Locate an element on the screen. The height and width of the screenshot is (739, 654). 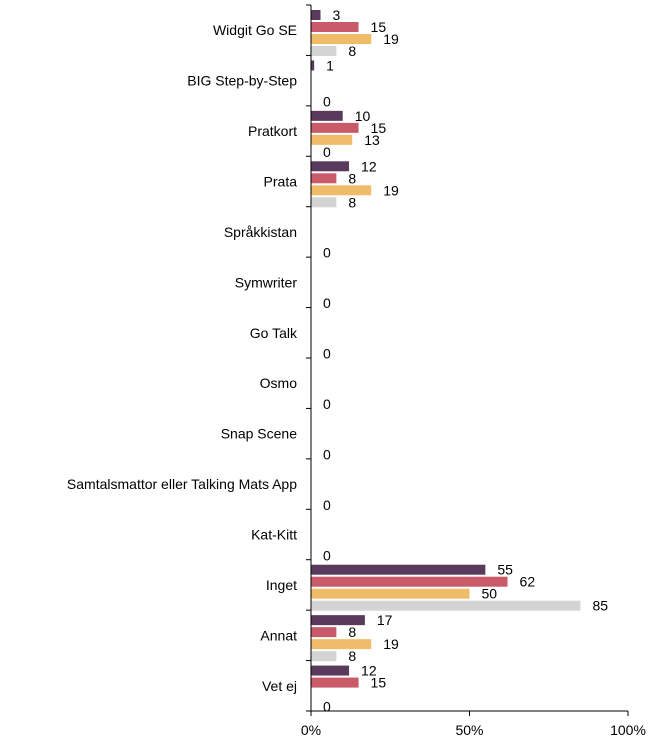
value-label: 3 is located at coordinates (337, 15).